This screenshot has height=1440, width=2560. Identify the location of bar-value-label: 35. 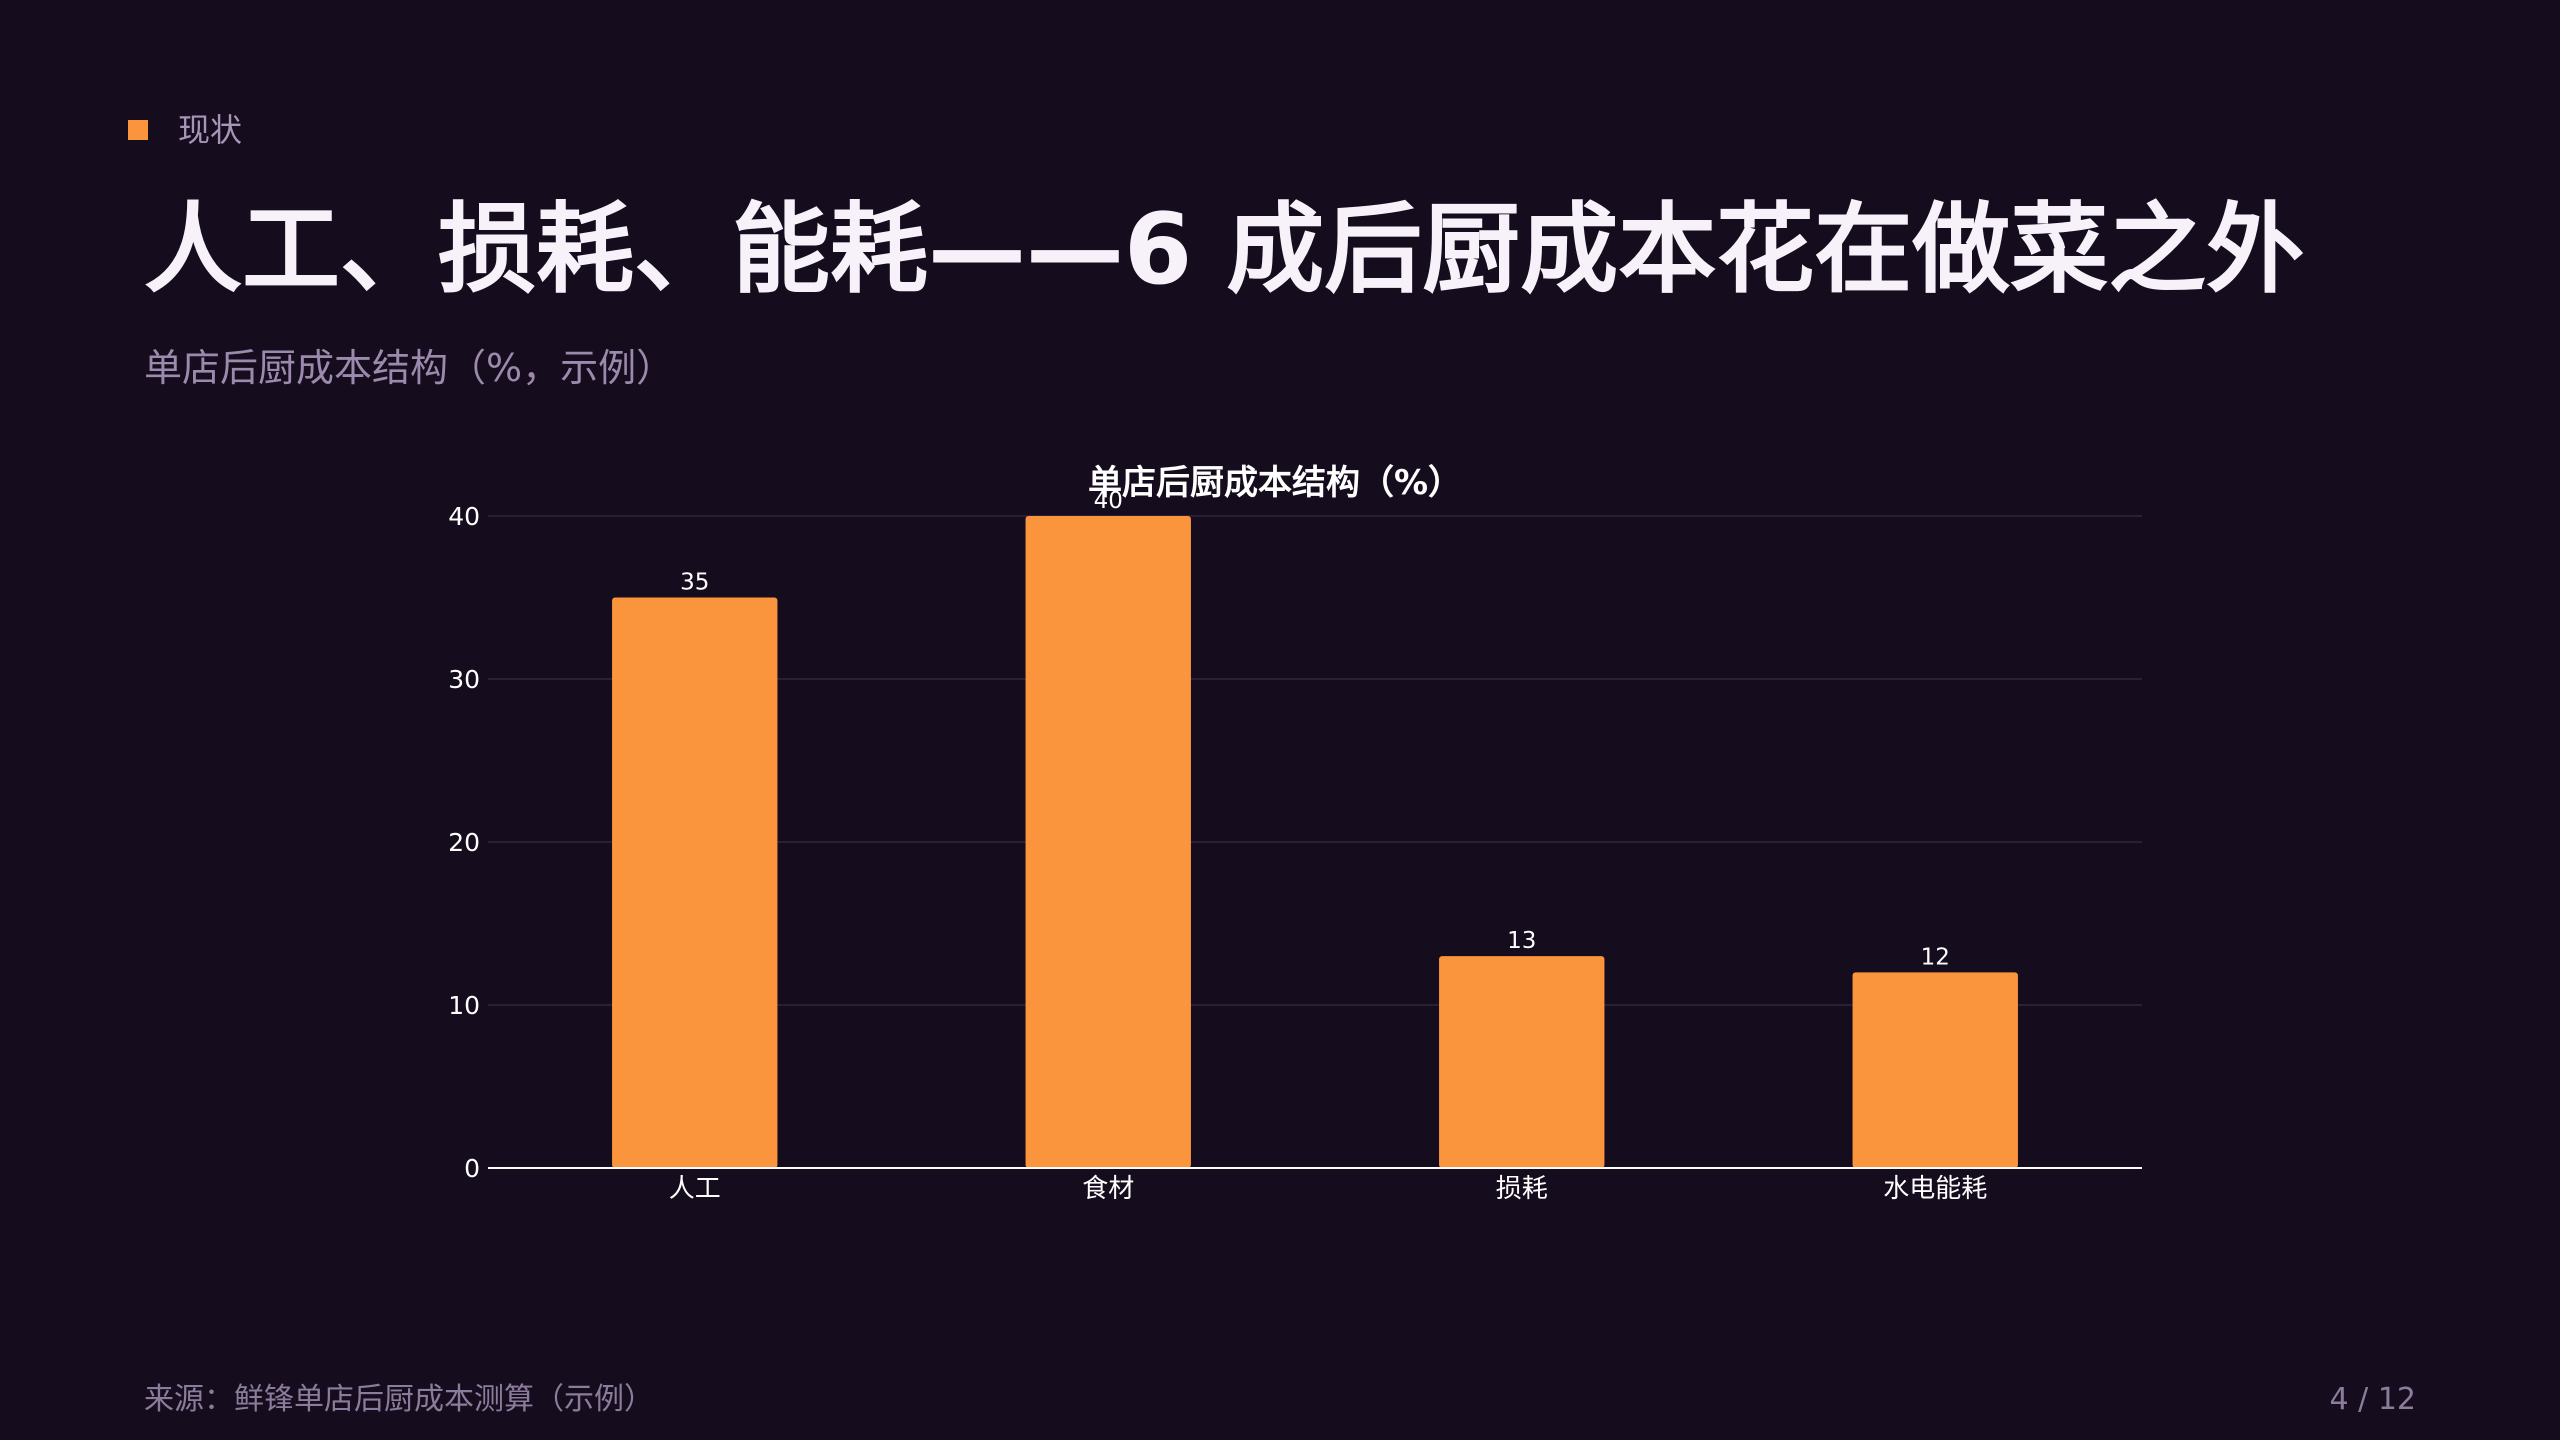
(694, 583).